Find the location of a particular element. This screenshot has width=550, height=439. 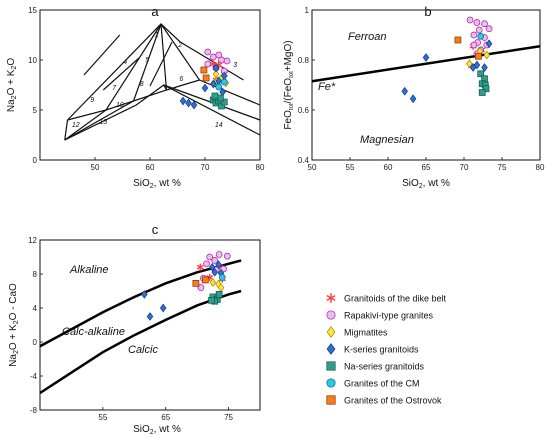

panel-c-ytick-label: 0 is located at coordinates (35, 342).